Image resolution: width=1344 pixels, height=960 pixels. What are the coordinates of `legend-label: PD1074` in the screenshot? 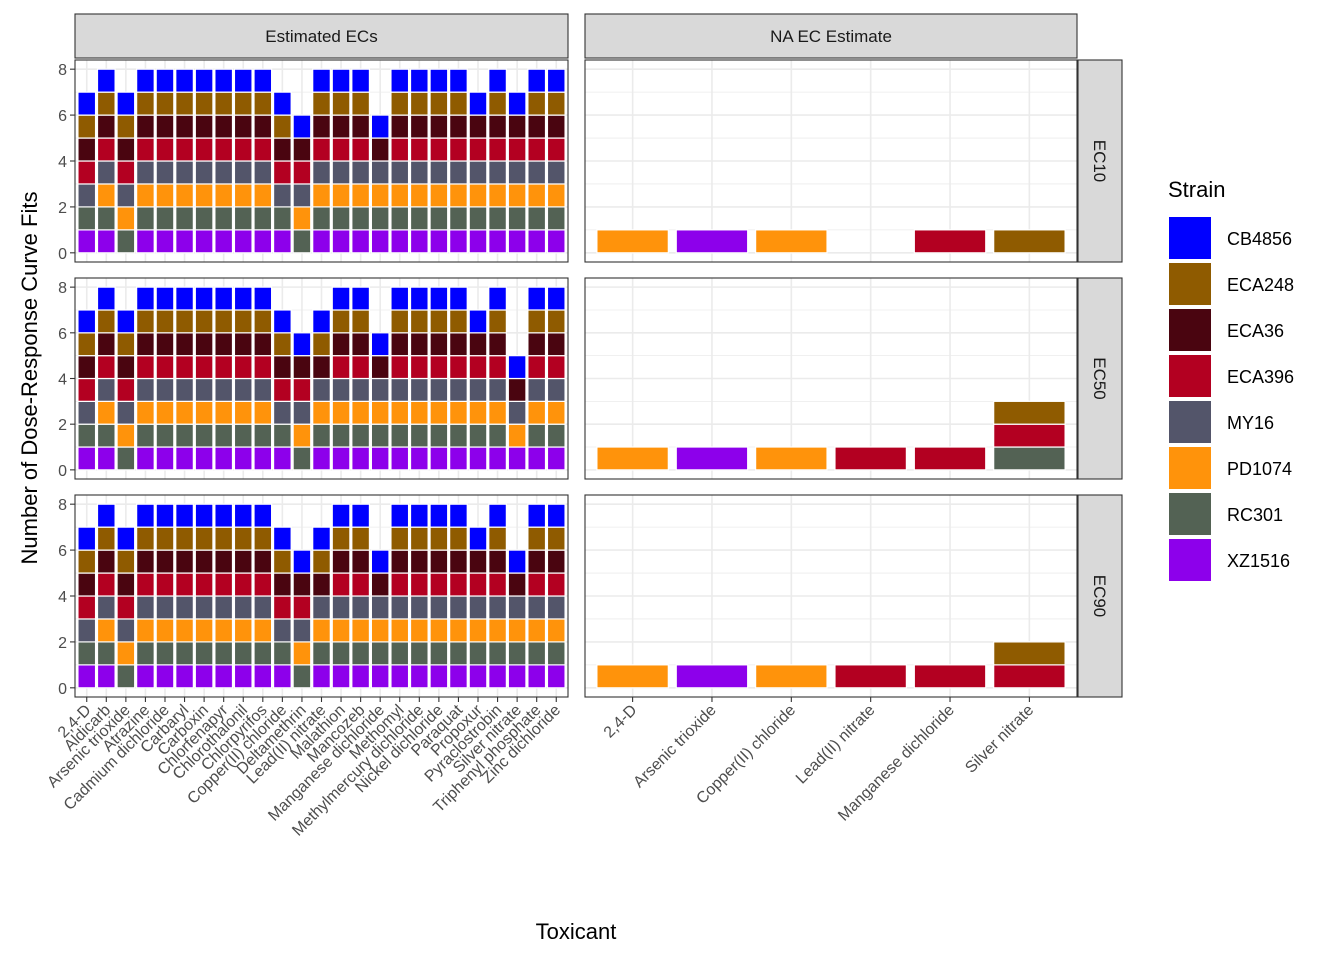 It's located at (1259, 469).